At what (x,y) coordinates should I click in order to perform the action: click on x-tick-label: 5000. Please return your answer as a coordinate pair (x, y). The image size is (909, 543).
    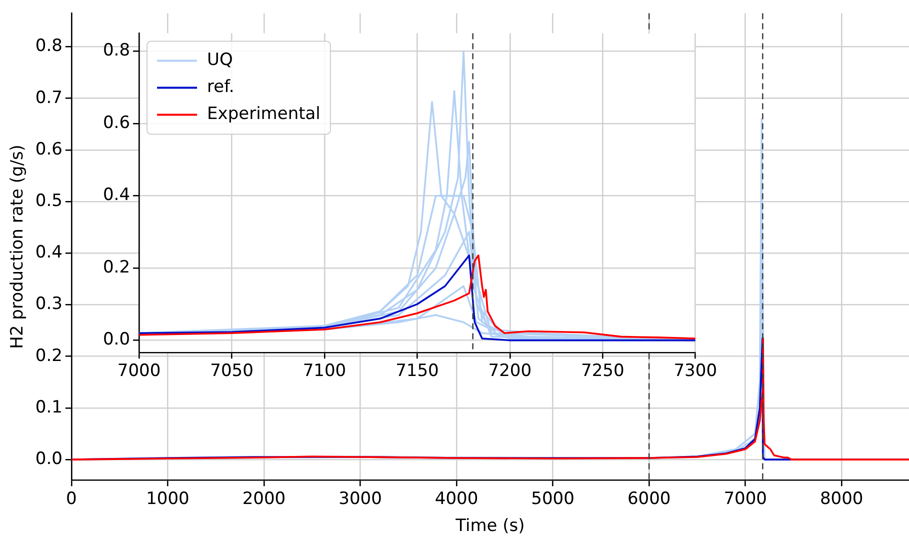
    Looking at the image, I should click on (552, 498).